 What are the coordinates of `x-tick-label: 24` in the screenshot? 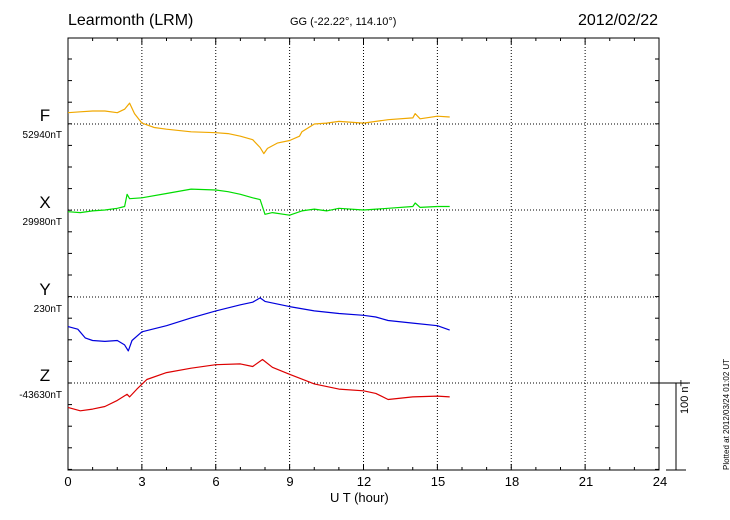 It's located at (660, 481).